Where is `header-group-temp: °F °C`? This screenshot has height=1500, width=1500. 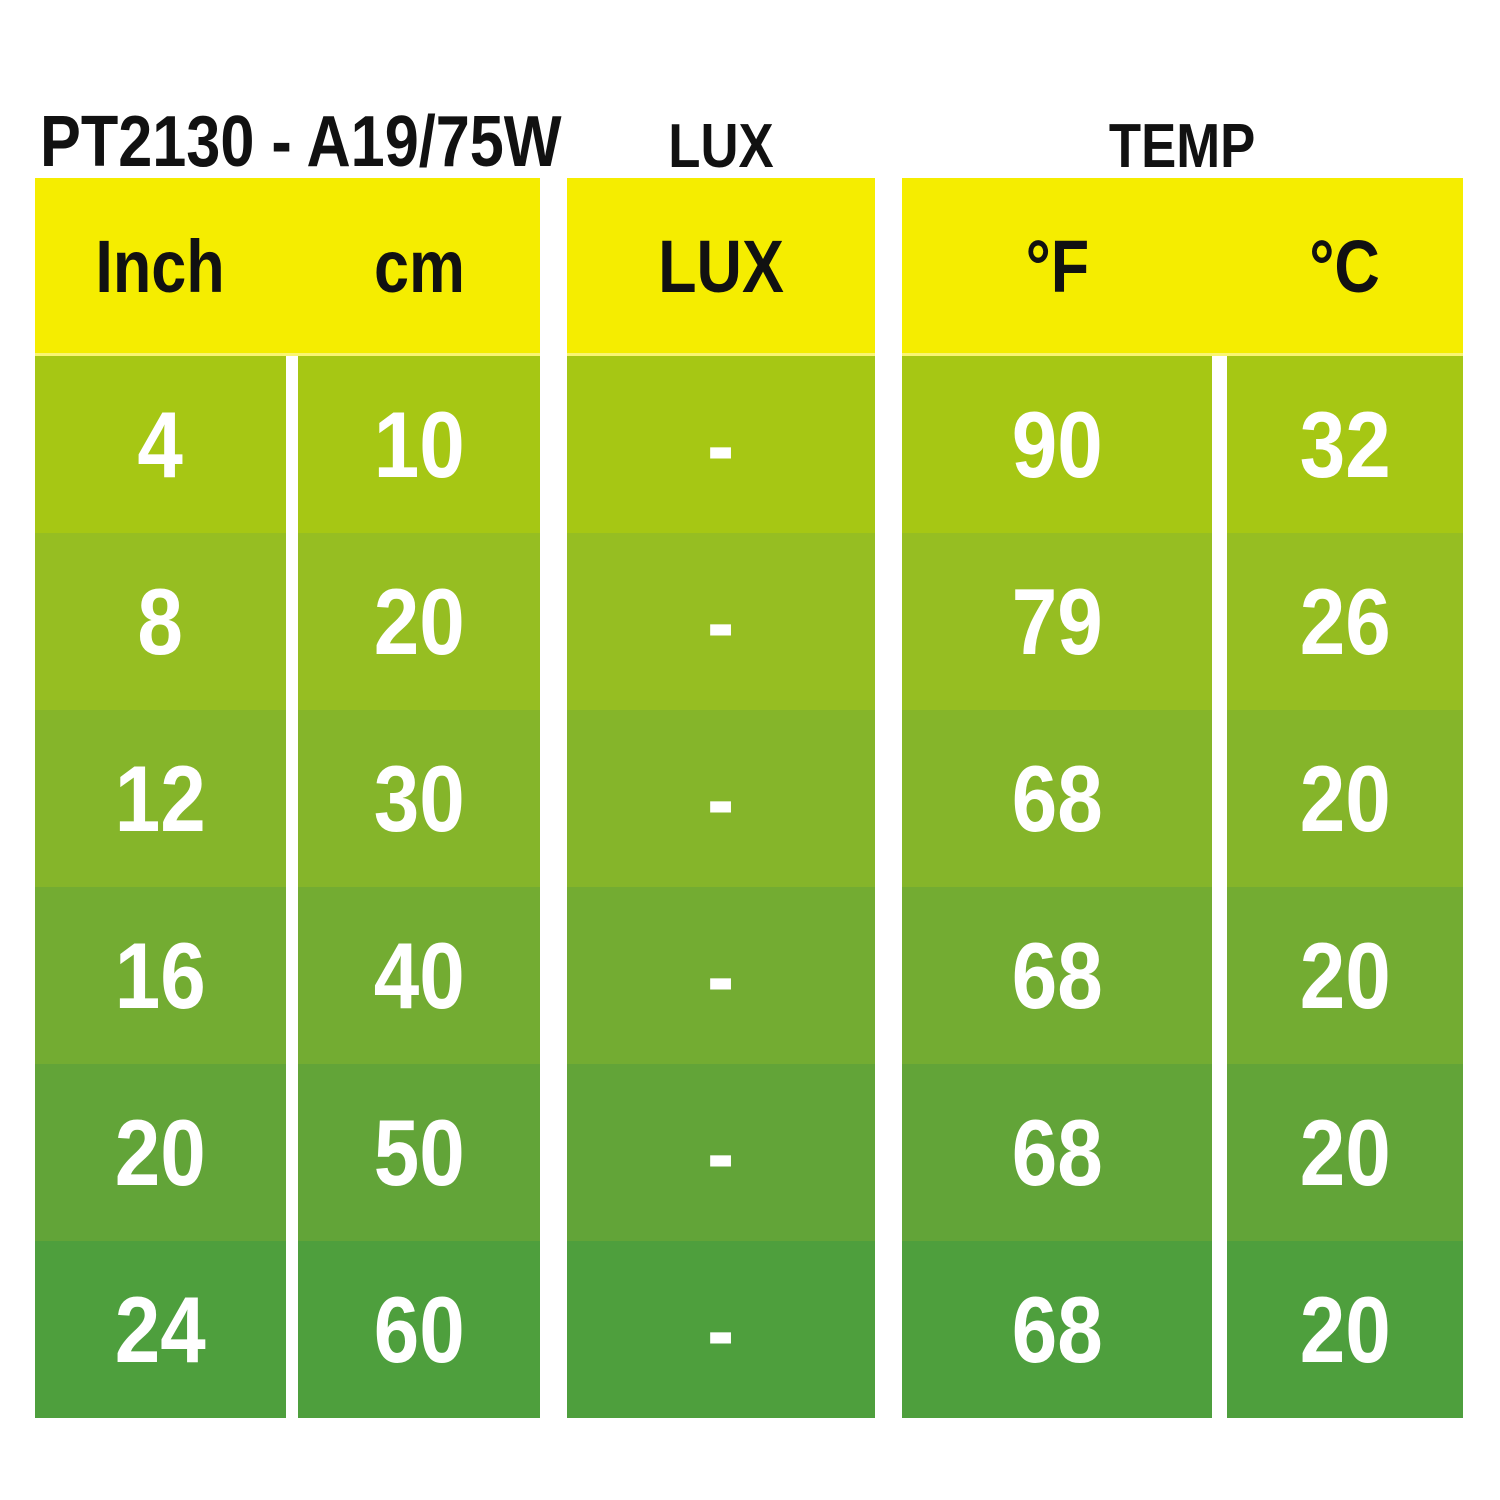 header-group-temp: °F °C is located at coordinates (1182, 267).